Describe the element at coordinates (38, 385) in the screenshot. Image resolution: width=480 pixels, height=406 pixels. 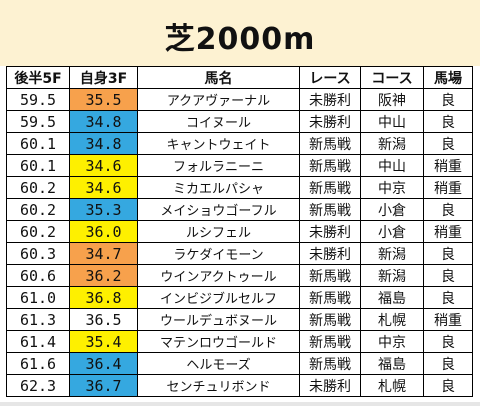
I see `cell-late5f: 62.3` at that location.